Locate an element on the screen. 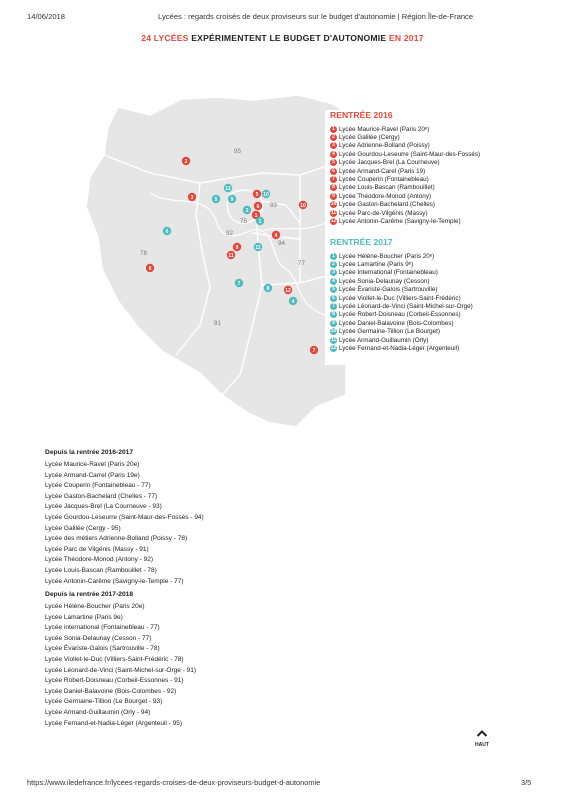 The image size is (565, 800). map-marker-2017-12: 12 is located at coordinates (228, 188).